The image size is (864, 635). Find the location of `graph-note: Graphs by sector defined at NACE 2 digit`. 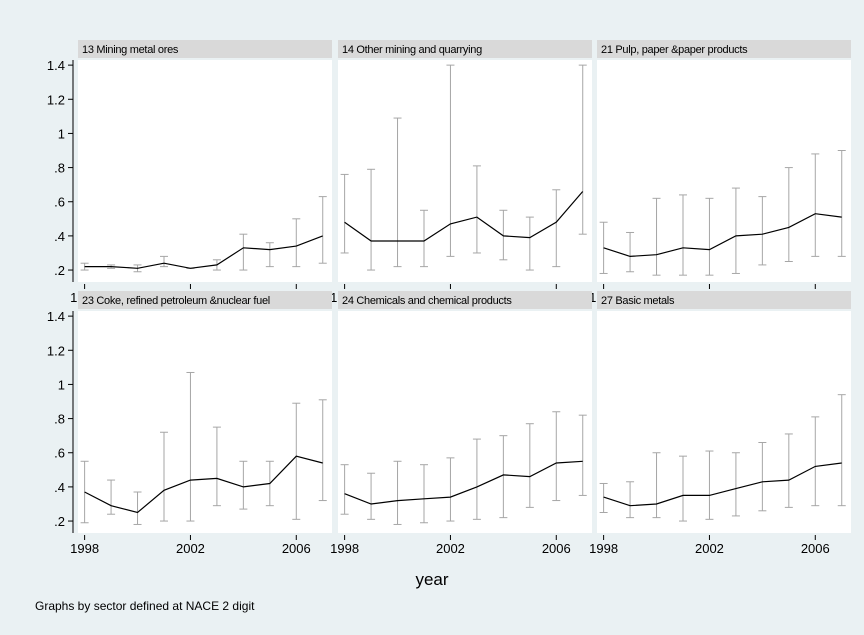

graph-note: Graphs by sector defined at NACE 2 digit is located at coordinates (145, 606).